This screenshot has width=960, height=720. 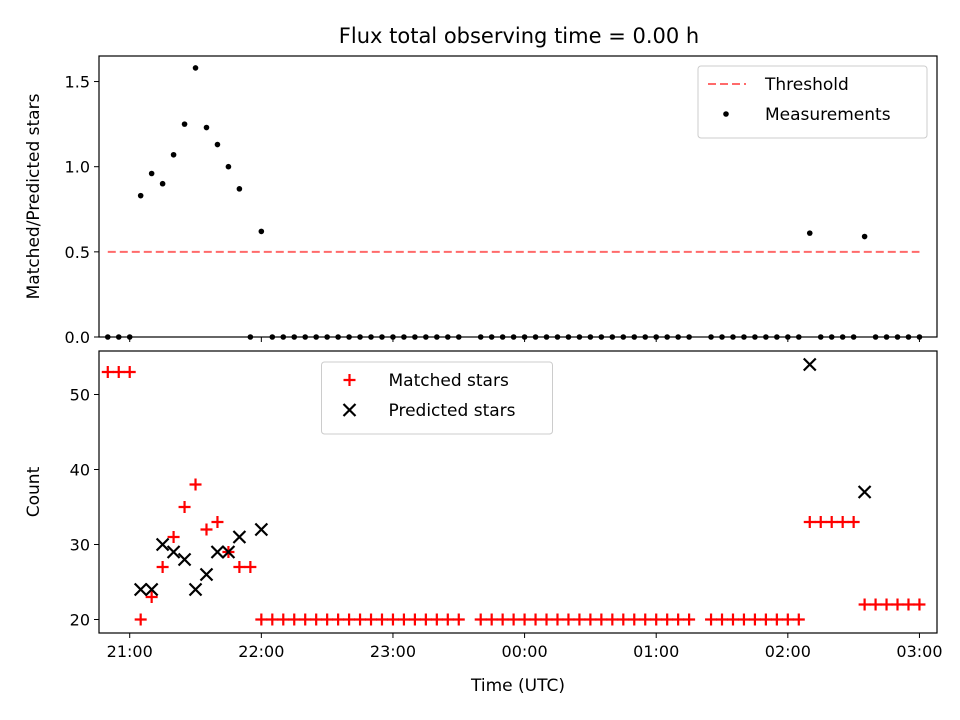 What do you see at coordinates (828, 115) in the screenshot?
I see `legend-label: Measurements` at bounding box center [828, 115].